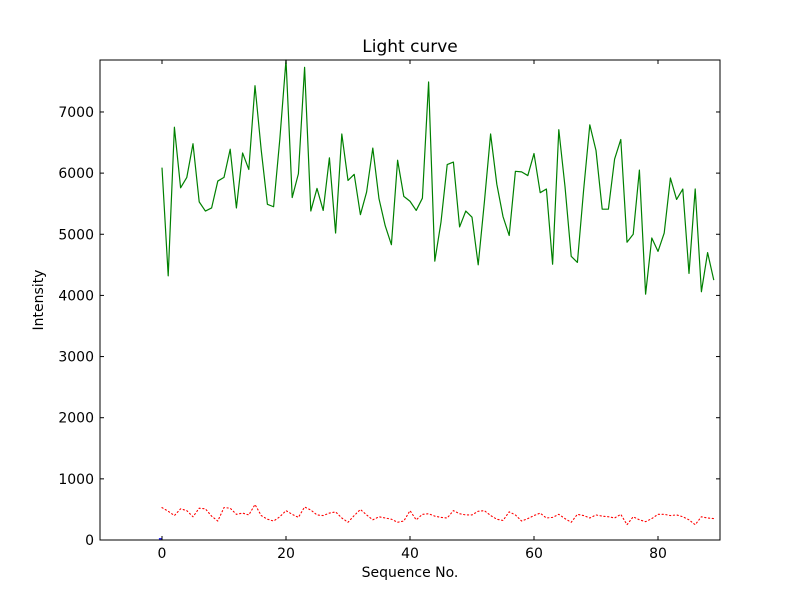 This screenshot has width=800, height=600. Describe the element at coordinates (76, 174) in the screenshot. I see `y-tick-label: 6000` at that location.